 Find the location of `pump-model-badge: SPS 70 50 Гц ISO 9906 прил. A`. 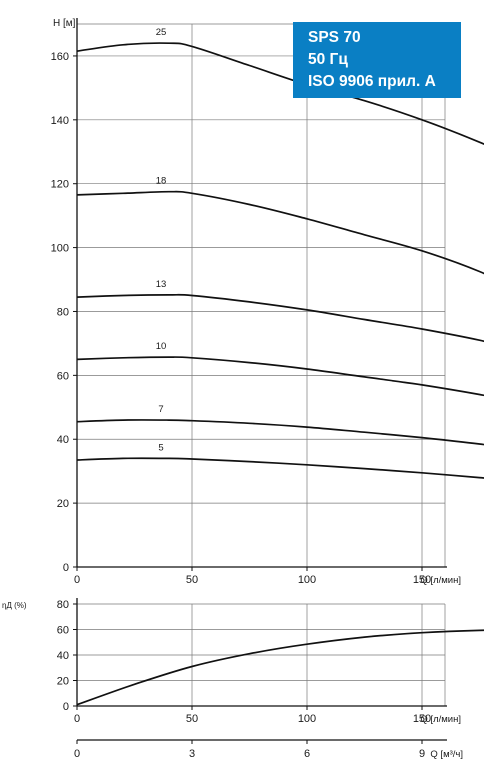

pump-model-badge: SPS 70 50 Гц ISO 9906 прил. A is located at coordinates (377, 60).